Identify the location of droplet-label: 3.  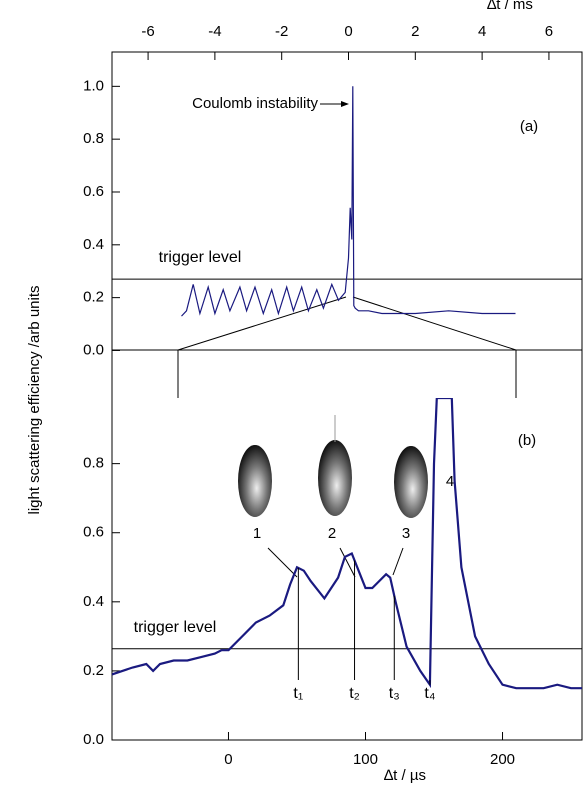
(406, 533).